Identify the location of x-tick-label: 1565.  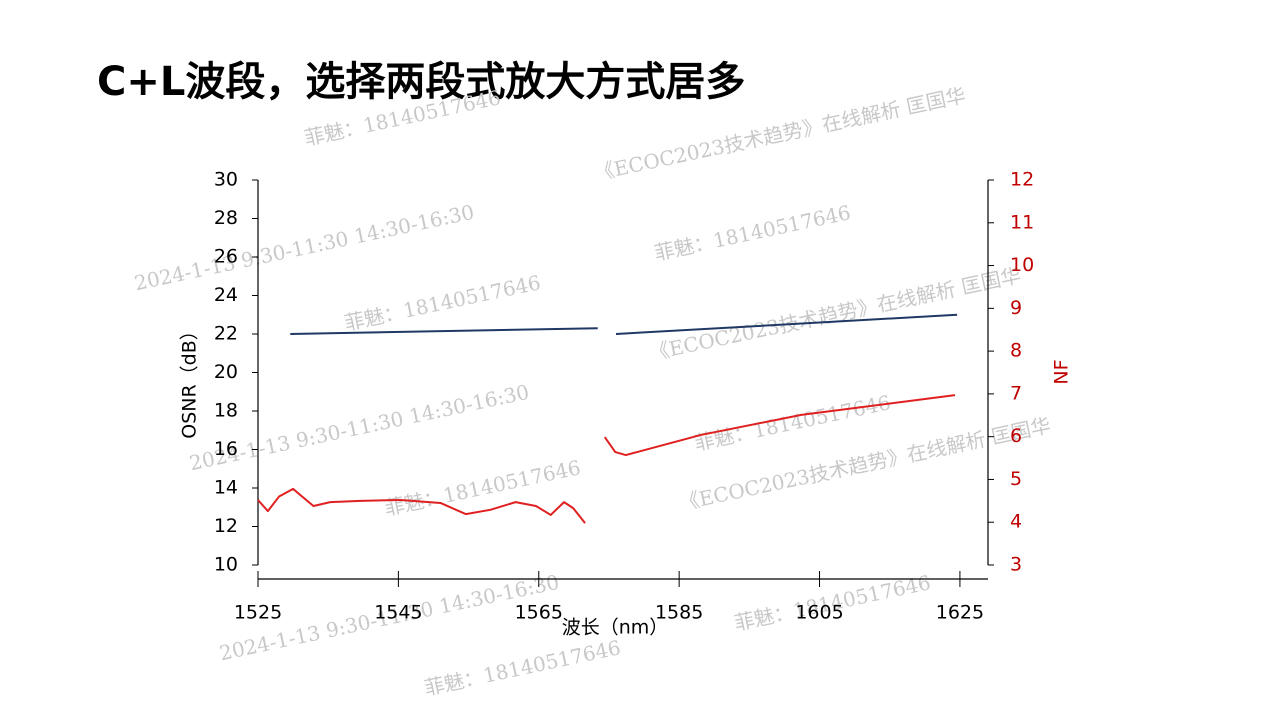
(539, 613).